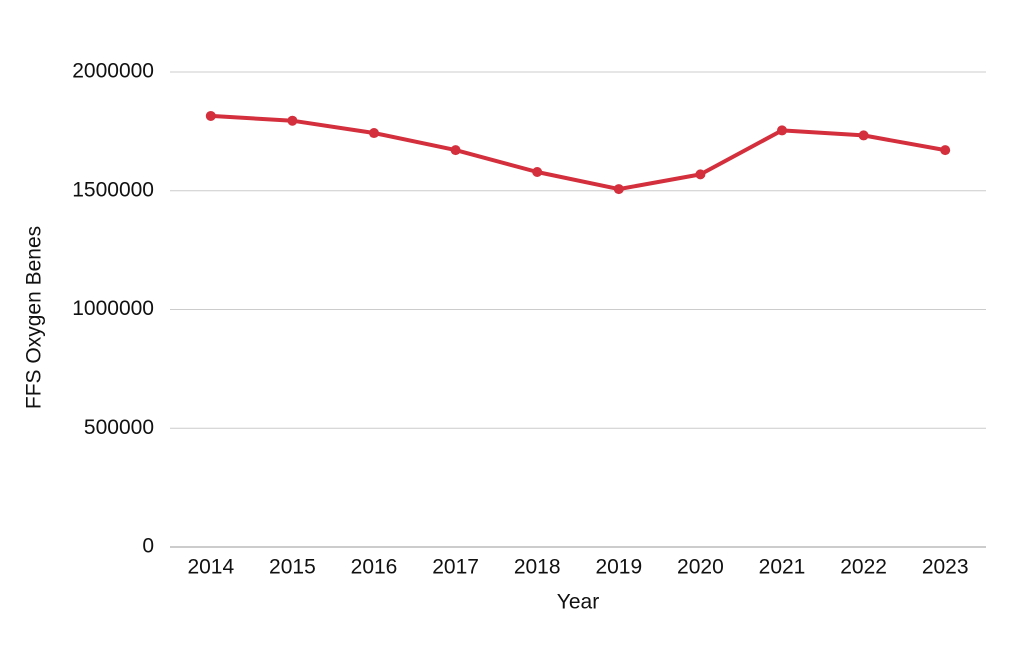 Image resolution: width=1024 pixels, height=647 pixels. I want to click on x-axis-ticks: 2014 2015 2016 2017 2018 2019 2020 2021 2022 2023, so click(577, 567).